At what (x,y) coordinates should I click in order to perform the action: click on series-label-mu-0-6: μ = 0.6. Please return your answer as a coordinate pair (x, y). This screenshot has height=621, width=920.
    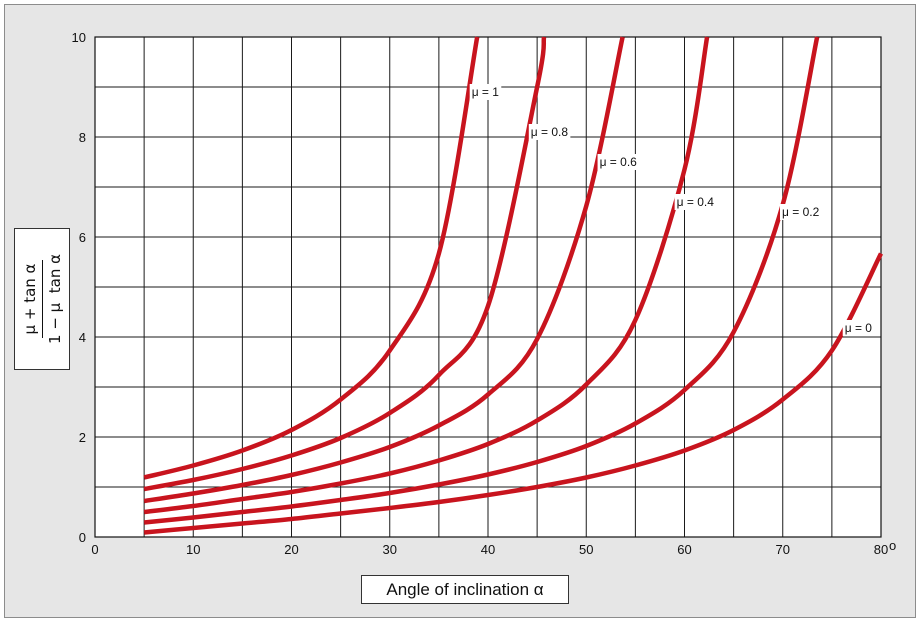
    Looking at the image, I should click on (619, 162).